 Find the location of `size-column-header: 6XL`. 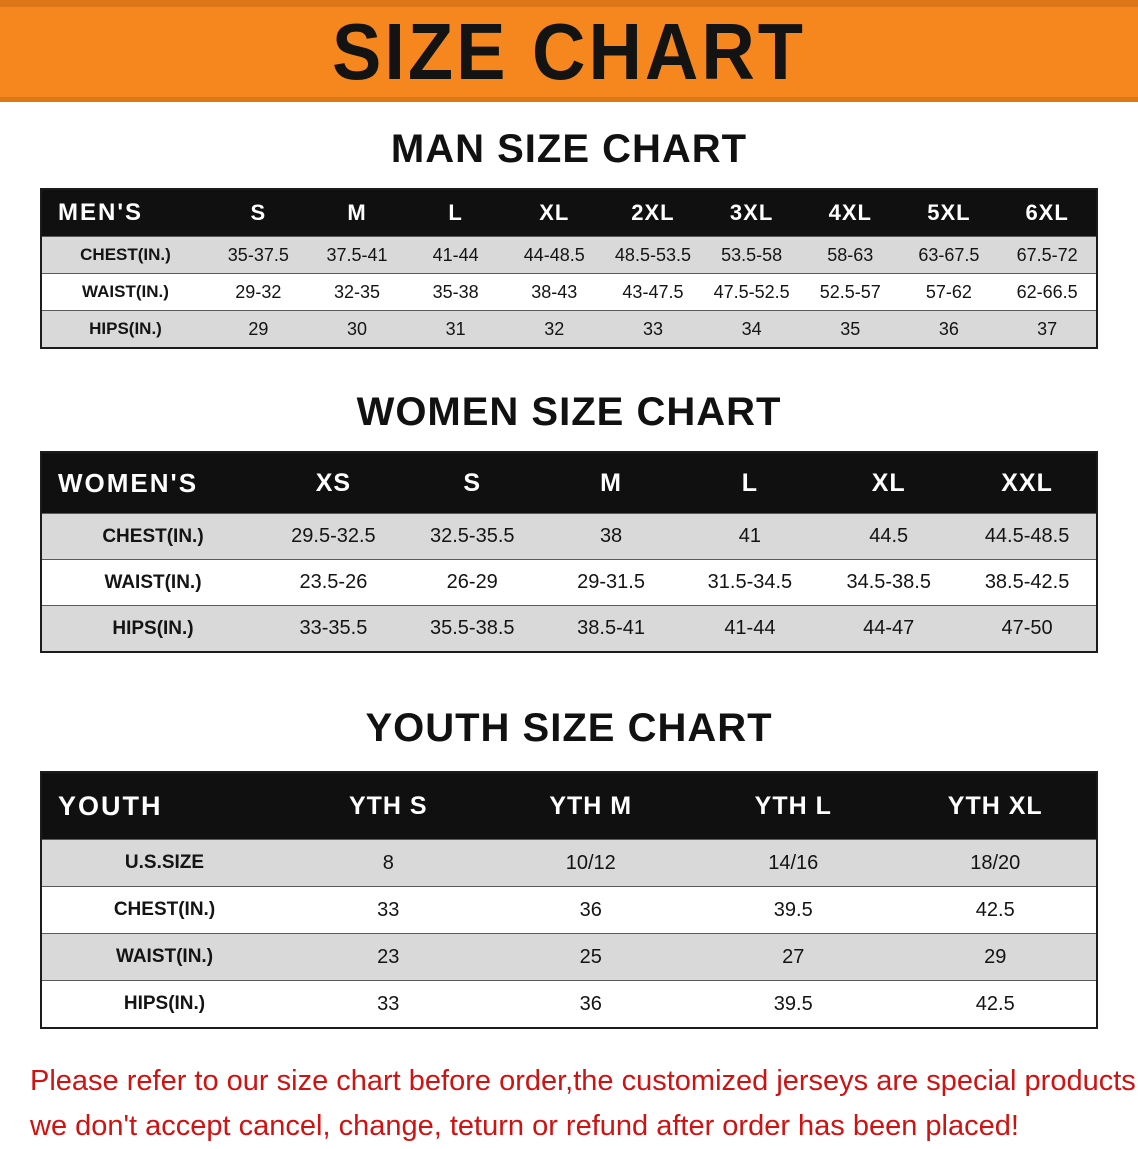

size-column-header: 6XL is located at coordinates (1047, 213).